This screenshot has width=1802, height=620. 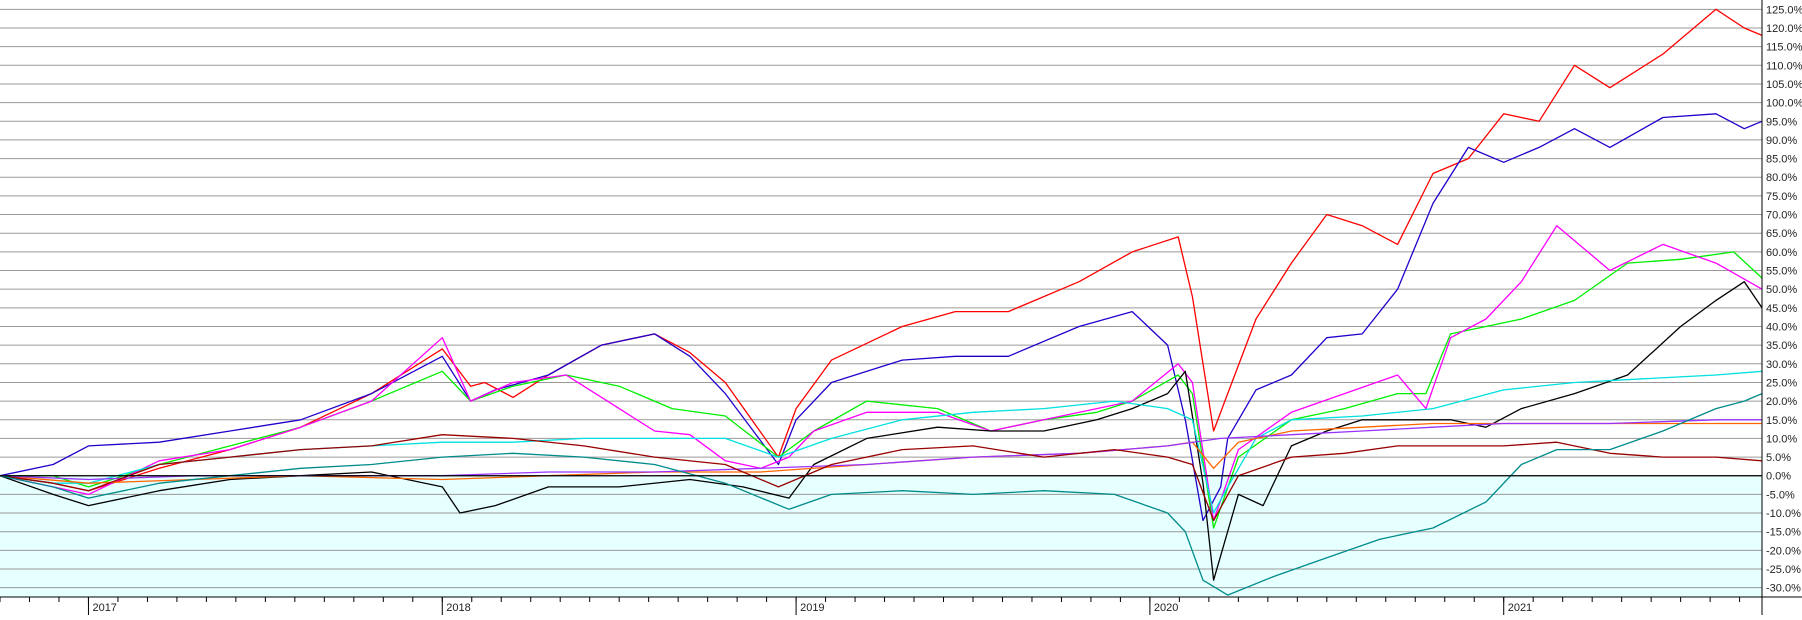 What do you see at coordinates (1520, 608) in the screenshot?
I see `x-tick-label: 2021` at bounding box center [1520, 608].